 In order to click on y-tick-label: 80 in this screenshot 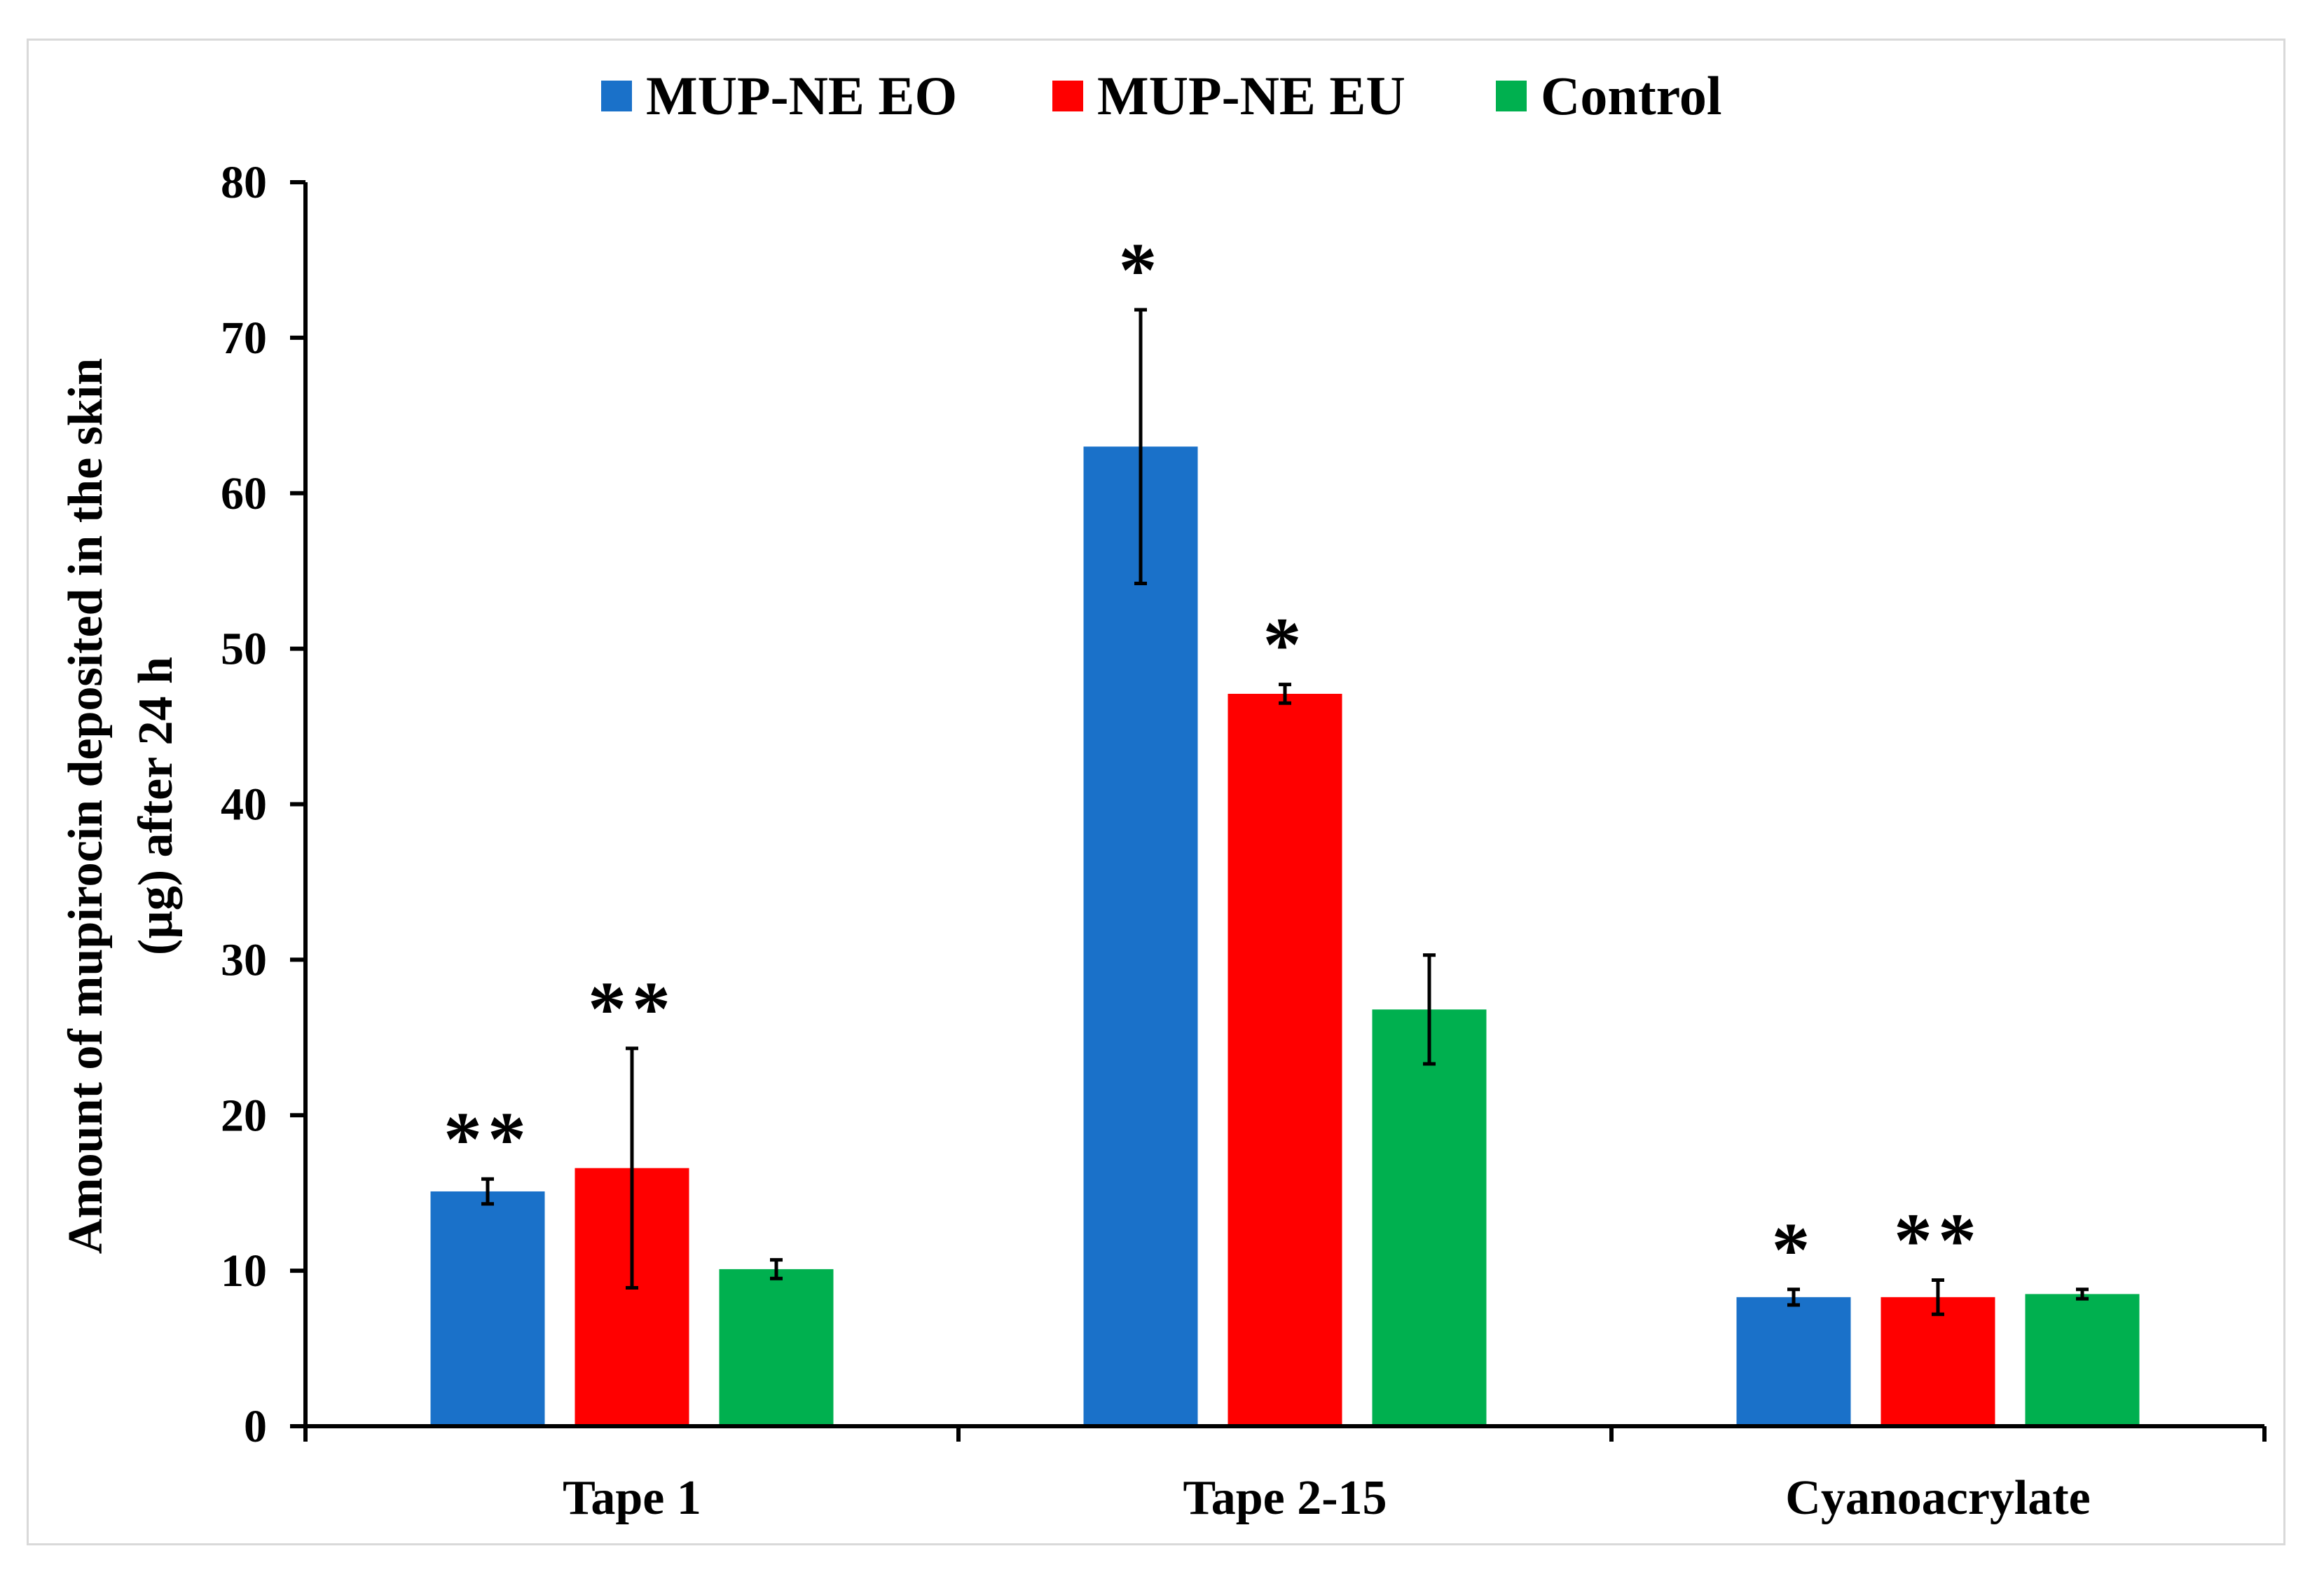, I will do `click(244, 182)`.